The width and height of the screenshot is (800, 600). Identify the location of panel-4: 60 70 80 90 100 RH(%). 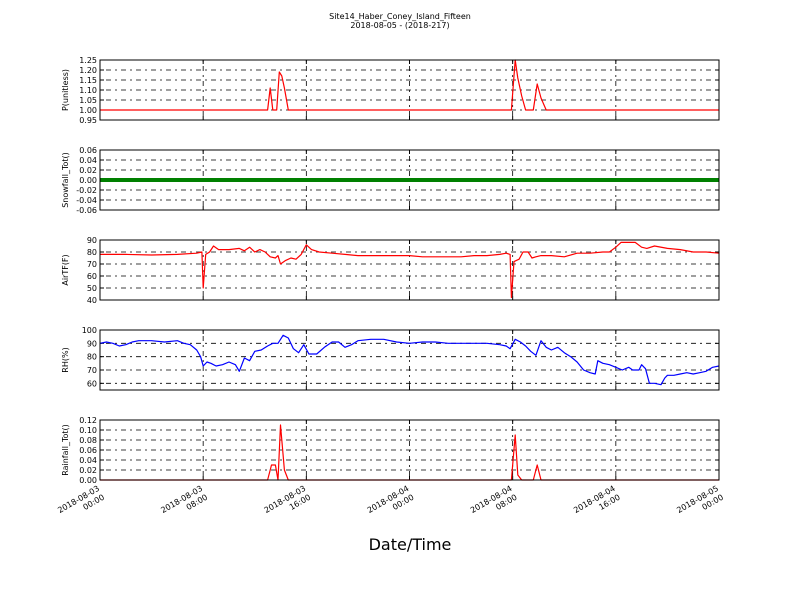
(390, 358).